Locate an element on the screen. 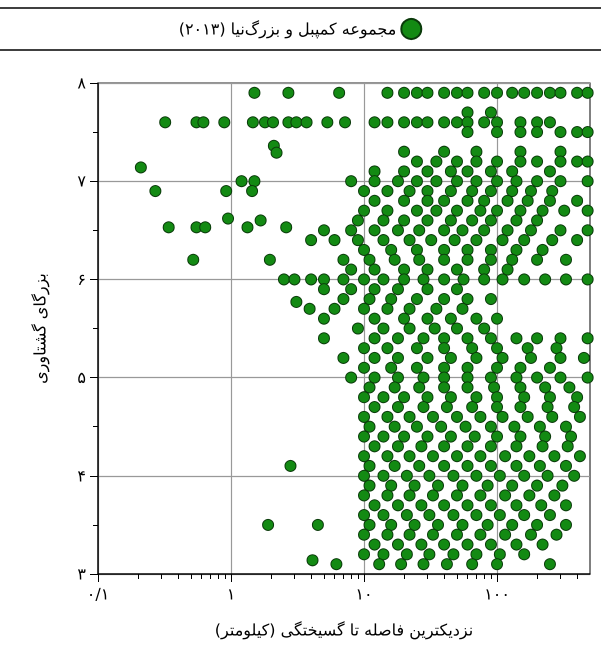 The image size is (601, 655). y-axis-title: بزرگای گشتاوری is located at coordinates (40, 328).